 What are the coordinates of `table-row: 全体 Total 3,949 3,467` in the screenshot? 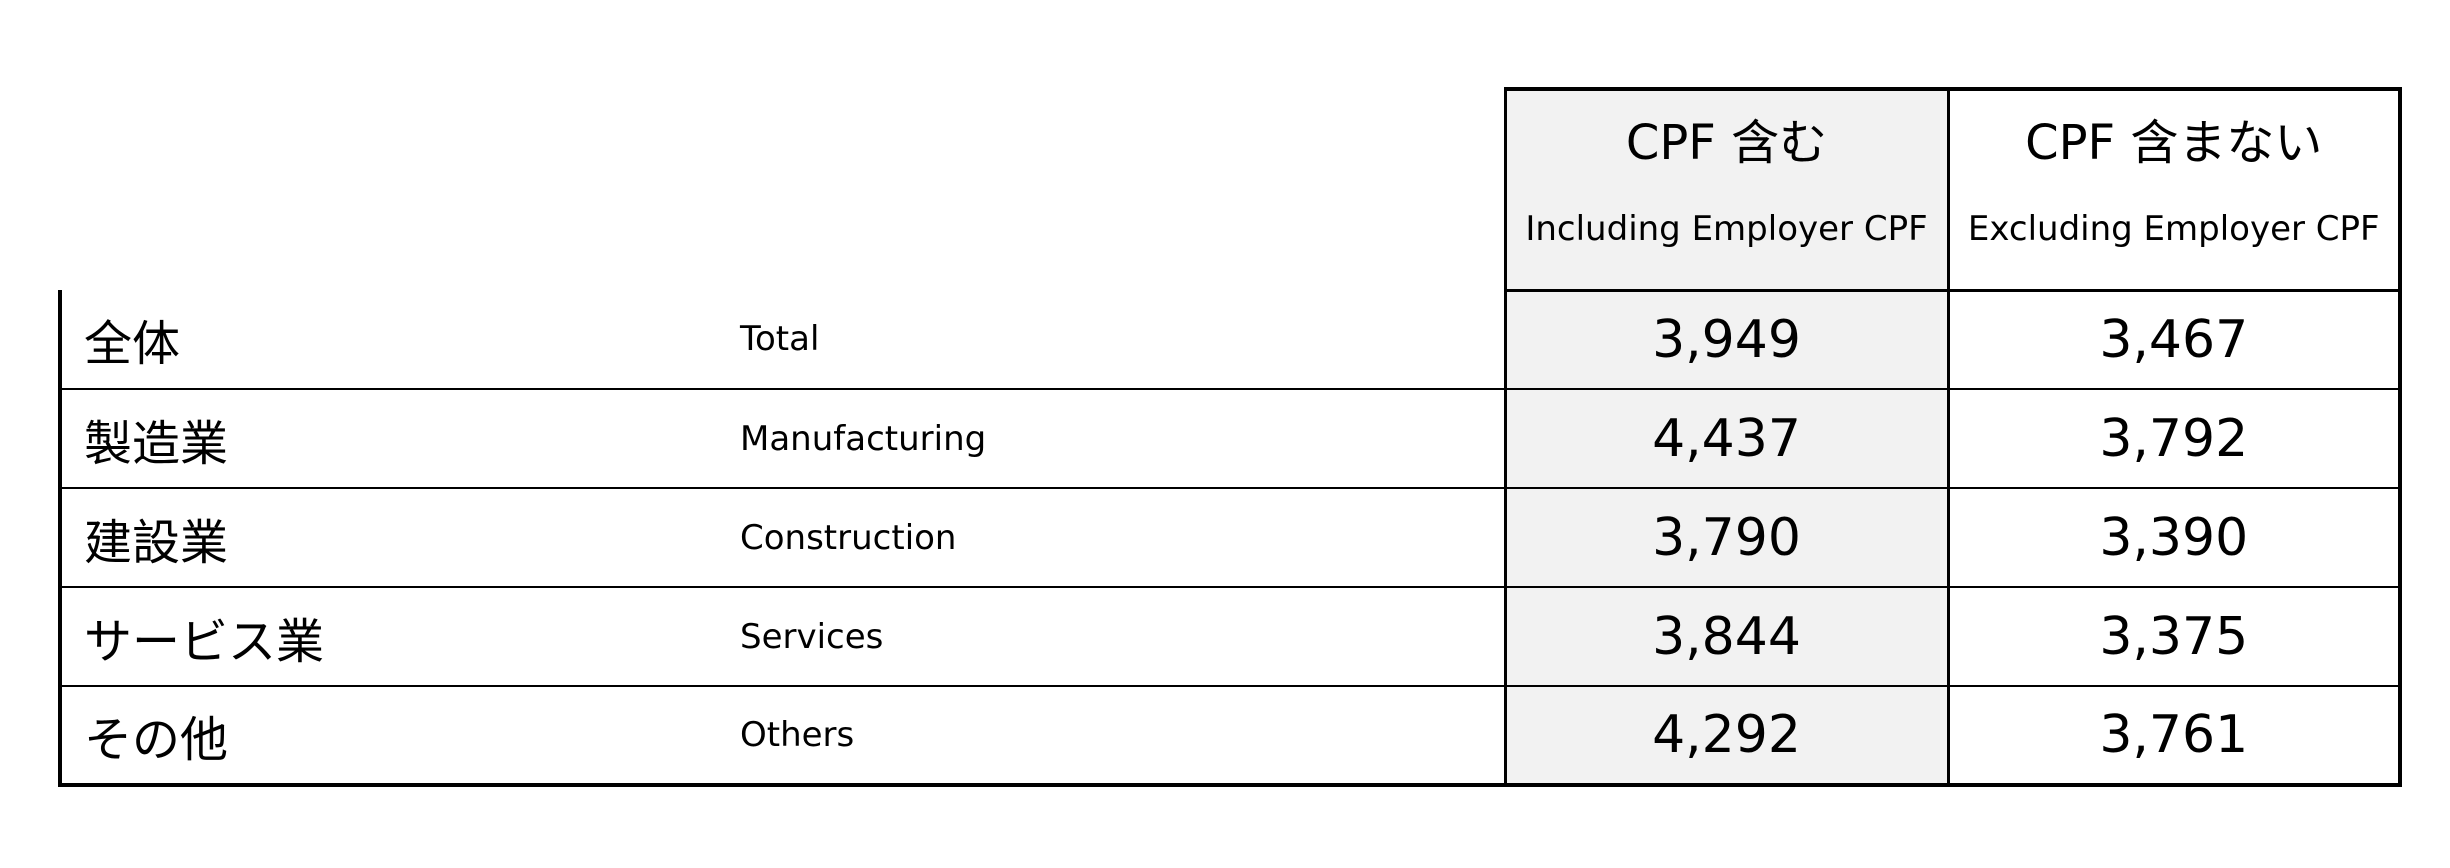 It's located at (1230, 340).